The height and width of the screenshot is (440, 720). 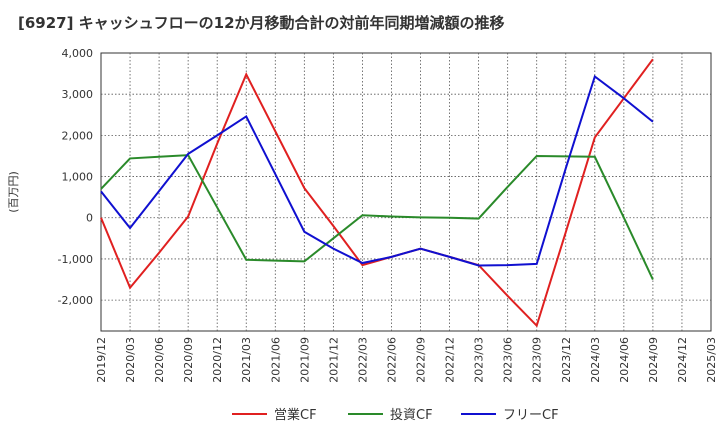 I want to click on x-tick-label: 2020/09, so click(x=188, y=360).